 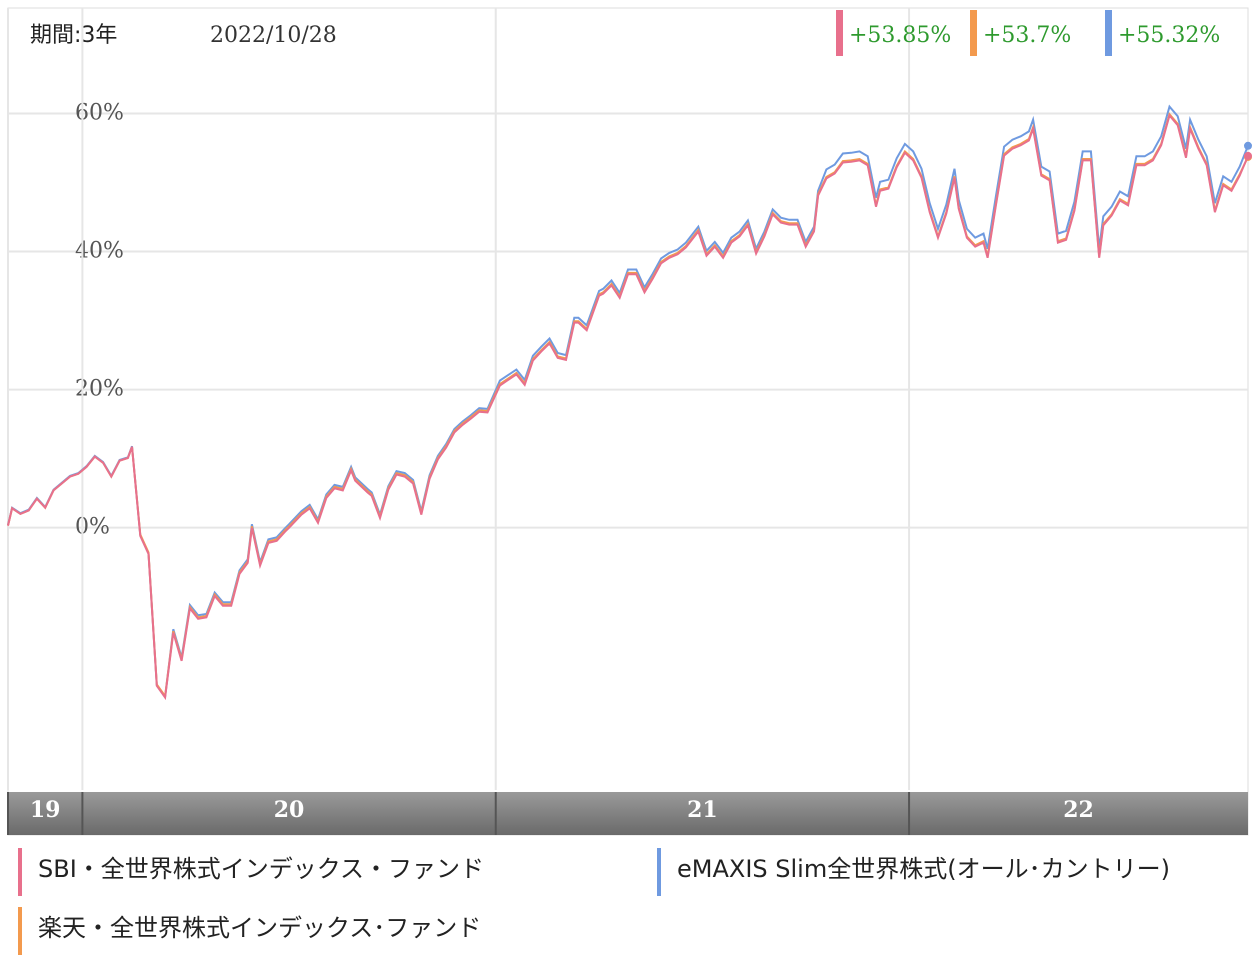 I want to click on legend-label: eMAXIS Slim全世界株式(オール･カントリー), so click(x=923, y=869).